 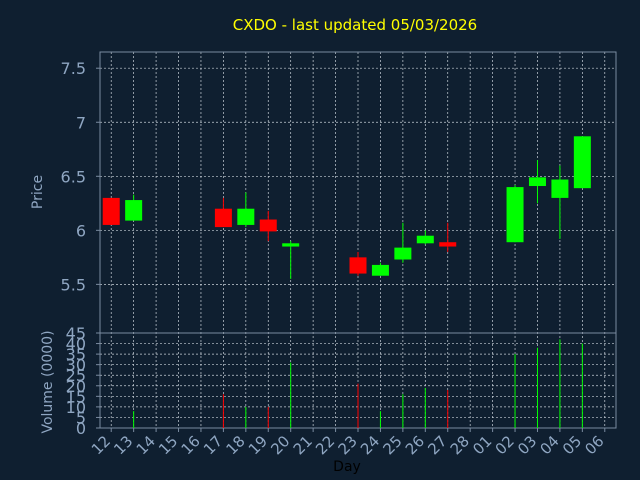 What do you see at coordinates (76, 396) in the screenshot?
I see `volume-tick-label: 15` at bounding box center [76, 396].